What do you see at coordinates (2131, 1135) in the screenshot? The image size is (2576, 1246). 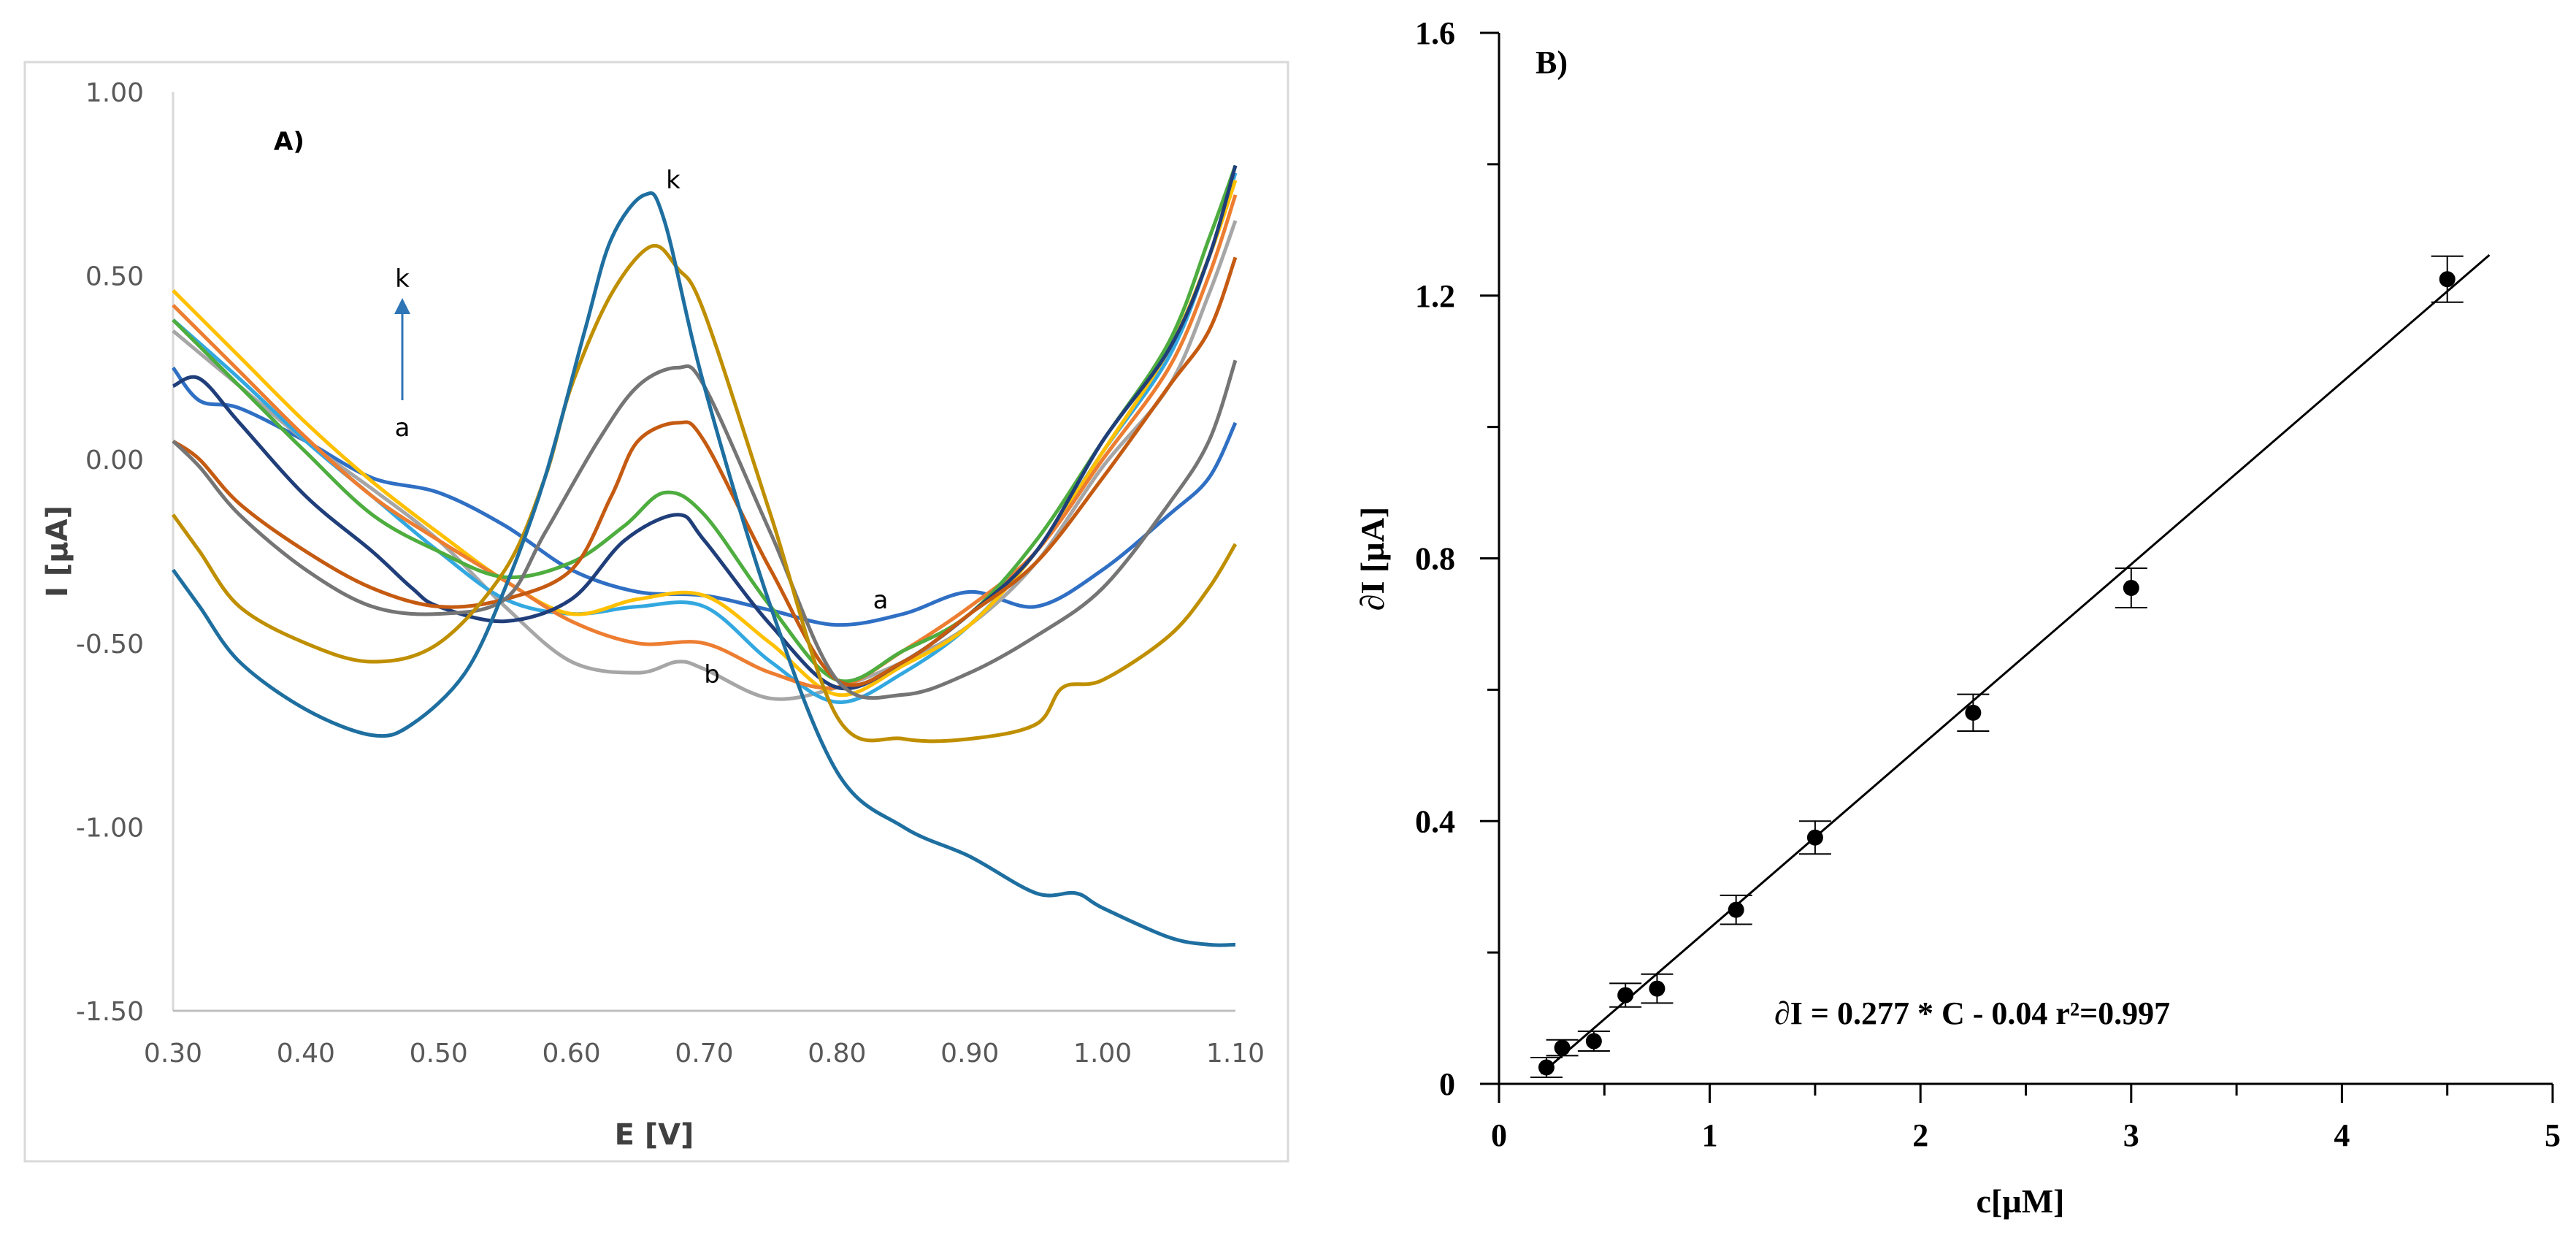 I see `panel-b-x-tick-label: 3` at bounding box center [2131, 1135].